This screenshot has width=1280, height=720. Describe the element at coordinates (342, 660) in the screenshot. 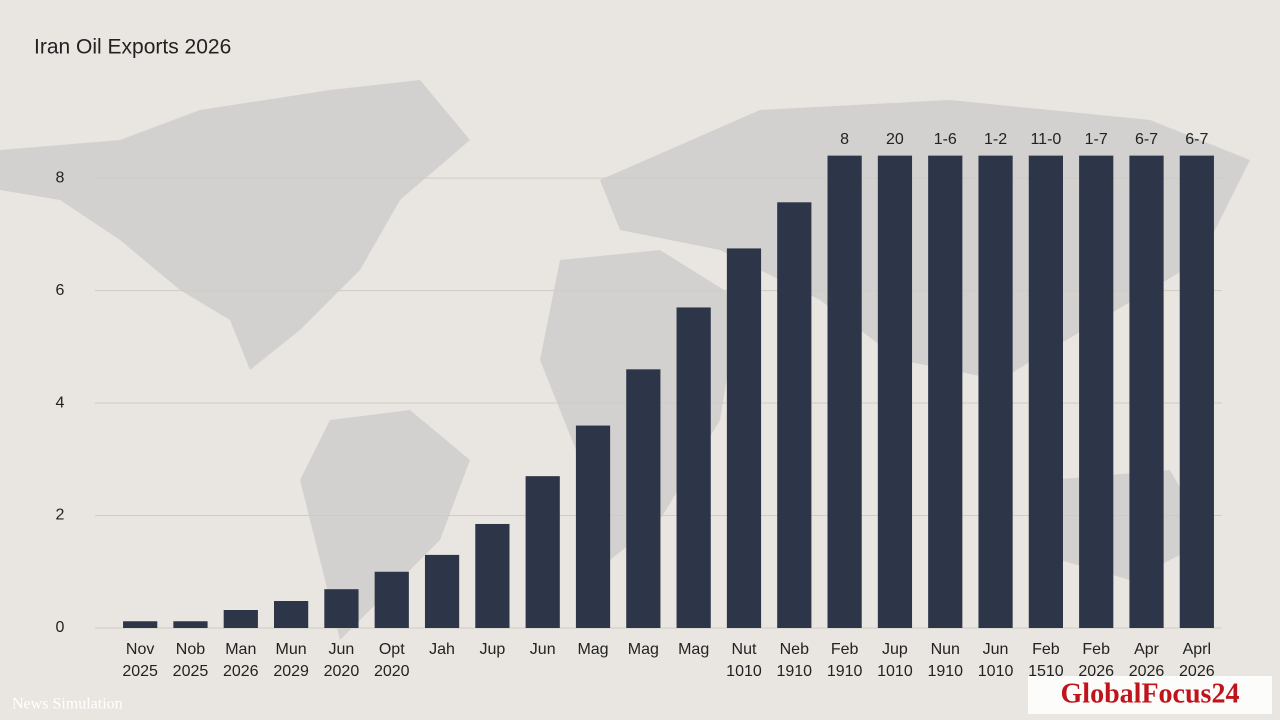

I see `x-tick-label: Jun 2020` at that location.